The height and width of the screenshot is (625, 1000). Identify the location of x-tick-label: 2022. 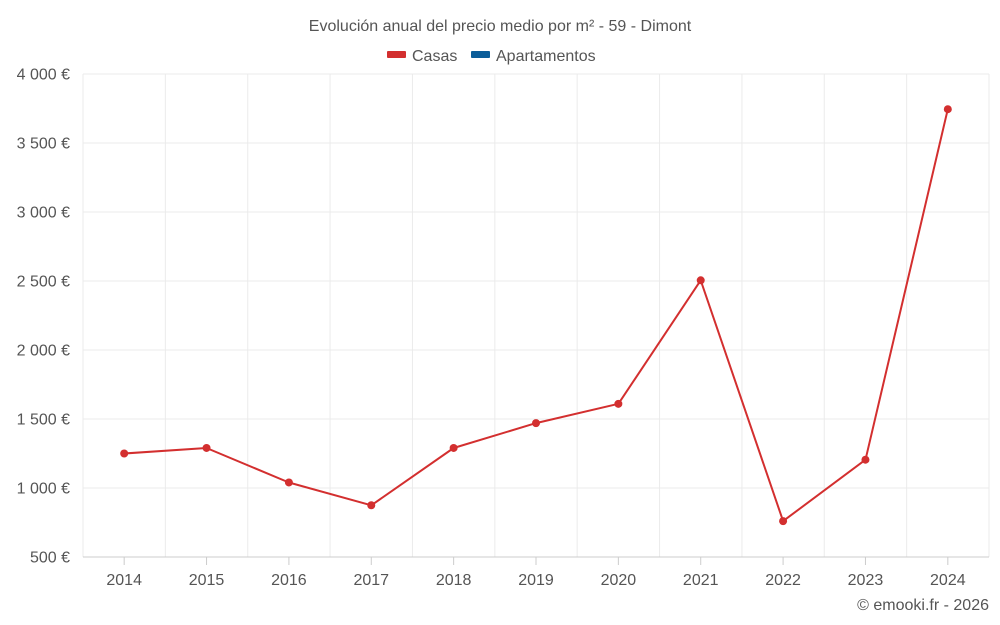
(783, 580).